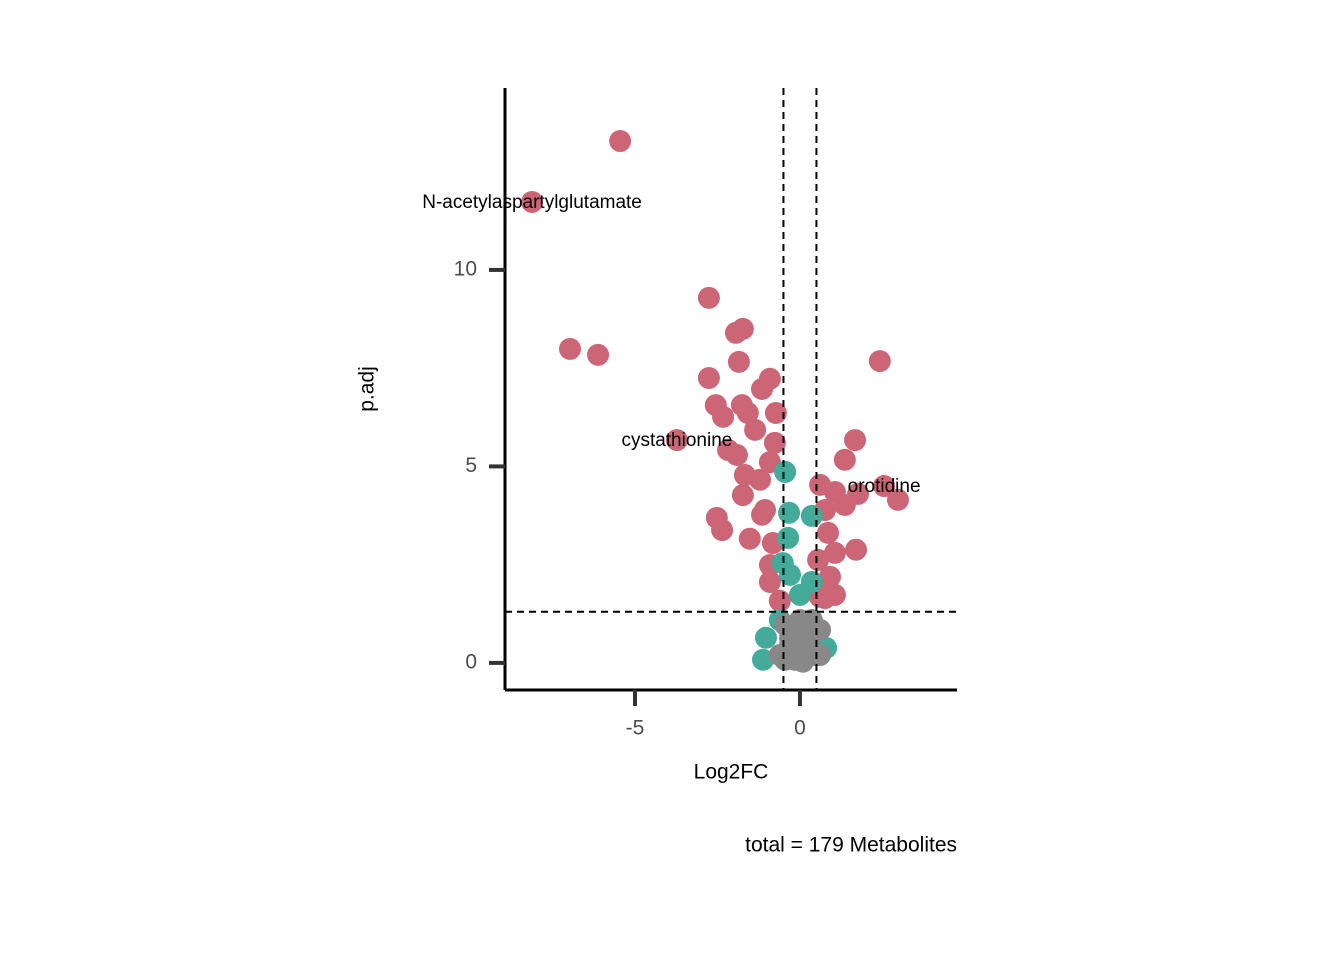  Describe the element at coordinates (731, 772) in the screenshot. I see `x-axis-label: Log2FC` at that location.